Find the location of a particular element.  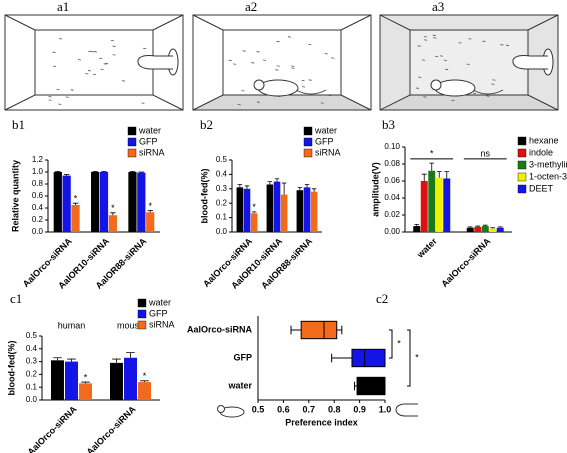

hand-icon is located at coordinates (406, 410).